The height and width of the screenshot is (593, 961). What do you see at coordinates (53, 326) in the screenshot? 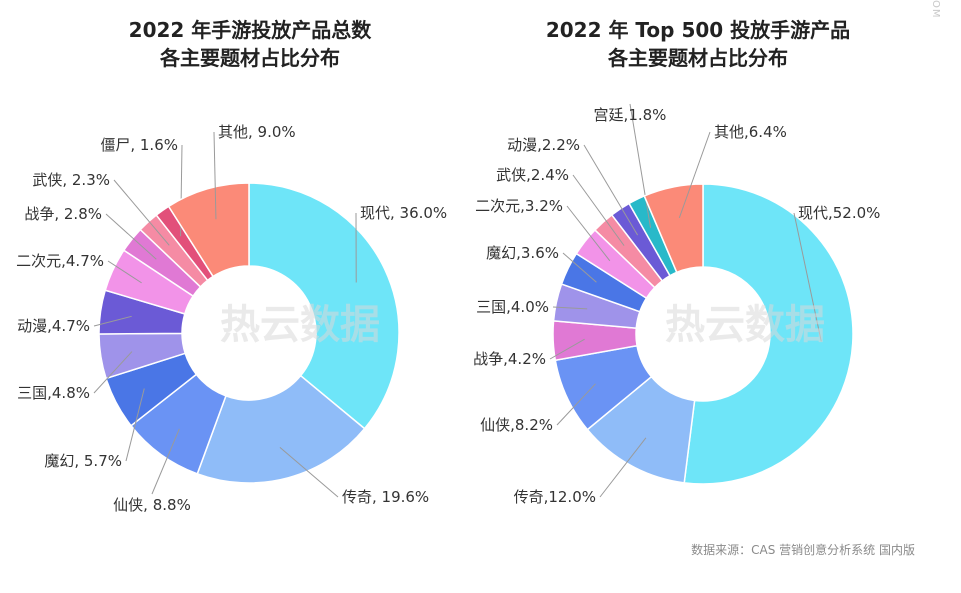
I see `left-slice-label-5: 动漫,4.7%` at bounding box center [53, 326].